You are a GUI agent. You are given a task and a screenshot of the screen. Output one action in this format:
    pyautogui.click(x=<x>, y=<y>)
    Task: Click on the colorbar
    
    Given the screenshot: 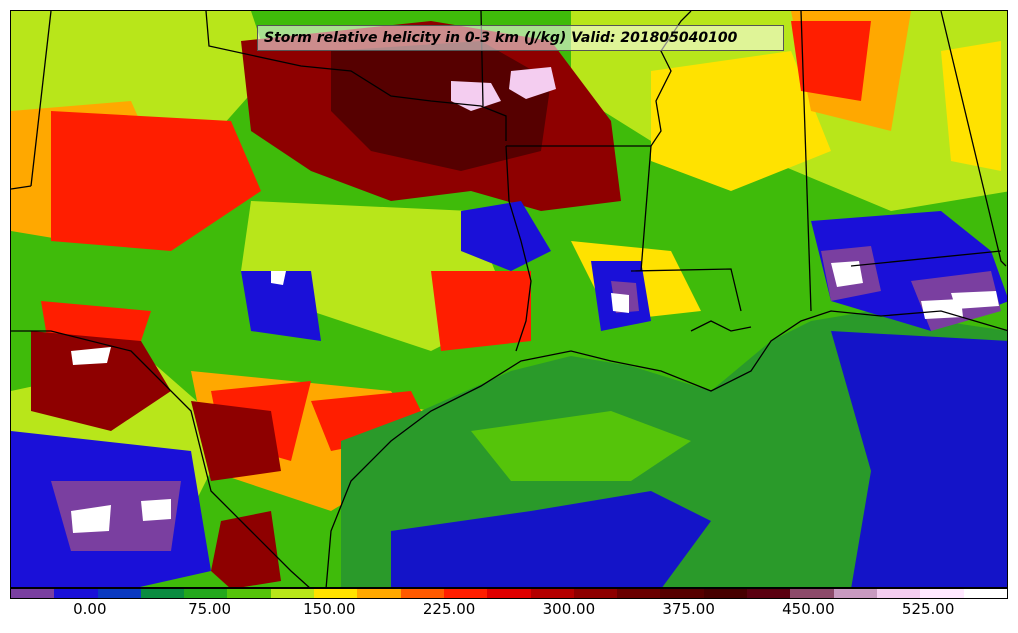 What is the action you would take?
    pyautogui.click(x=509, y=593)
    